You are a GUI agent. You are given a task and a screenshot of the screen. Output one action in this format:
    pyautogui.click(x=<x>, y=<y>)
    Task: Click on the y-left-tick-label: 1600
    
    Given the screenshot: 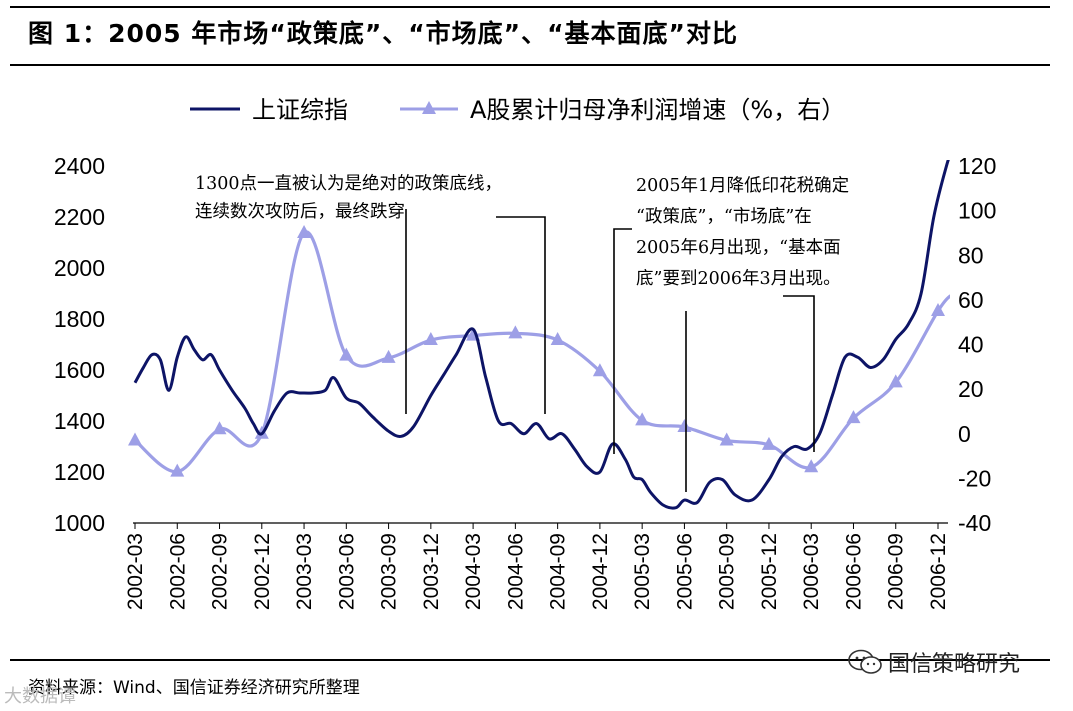 What is the action you would take?
    pyautogui.click(x=79, y=370)
    